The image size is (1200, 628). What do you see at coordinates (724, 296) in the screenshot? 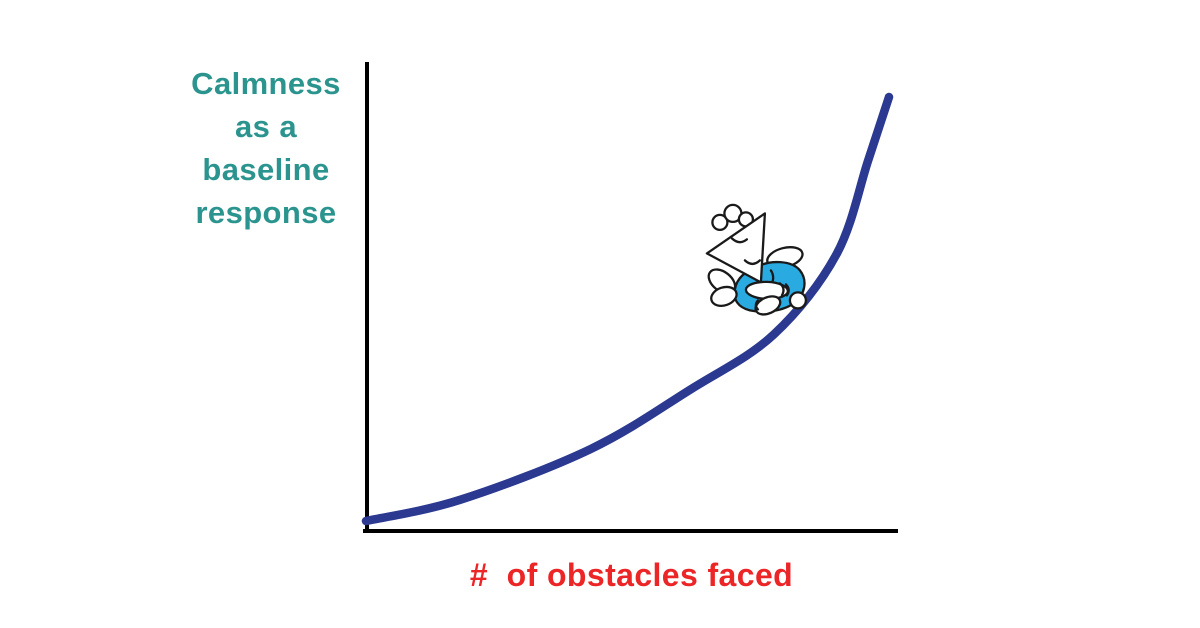
I see `character-left-forearm` at bounding box center [724, 296].